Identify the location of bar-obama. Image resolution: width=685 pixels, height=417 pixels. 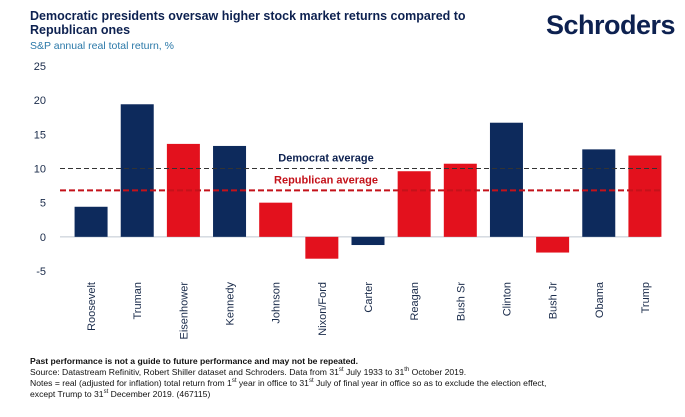
(599, 193).